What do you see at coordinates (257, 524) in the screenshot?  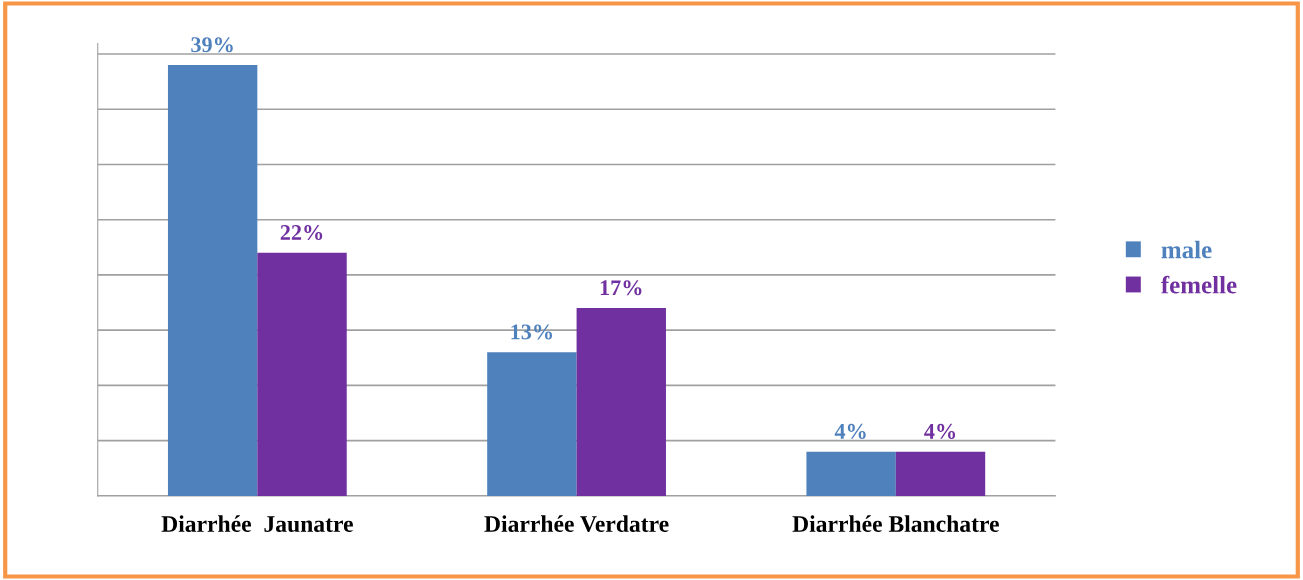 I see `x-tick-label: Diarrhée Jaunatre` at bounding box center [257, 524].